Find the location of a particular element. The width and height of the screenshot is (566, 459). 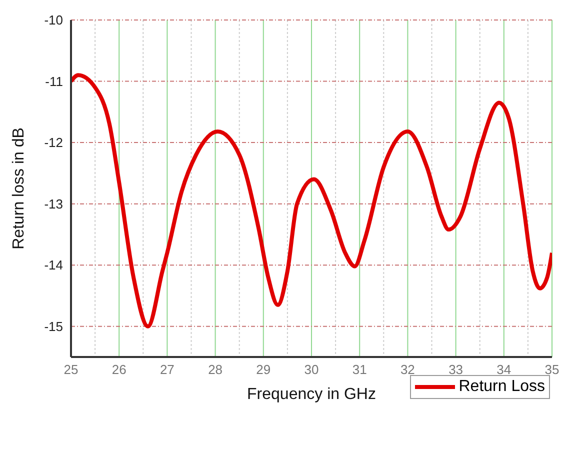

legend-label: Return Loss is located at coordinates (501, 387).